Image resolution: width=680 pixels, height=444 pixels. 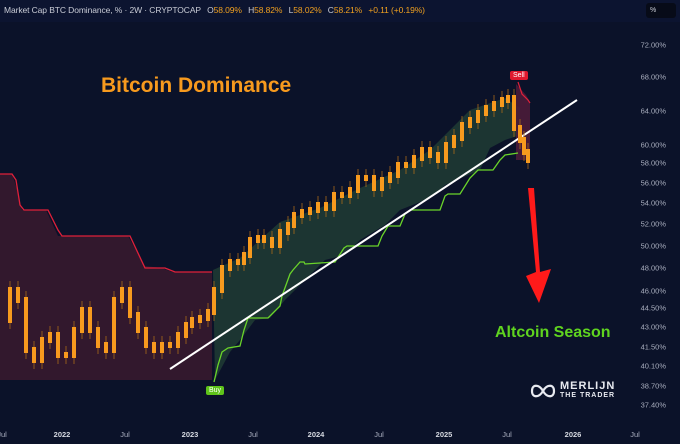 What do you see at coordinates (653, 291) in the screenshot?
I see `y-axis-label: 46.00%` at bounding box center [653, 291].